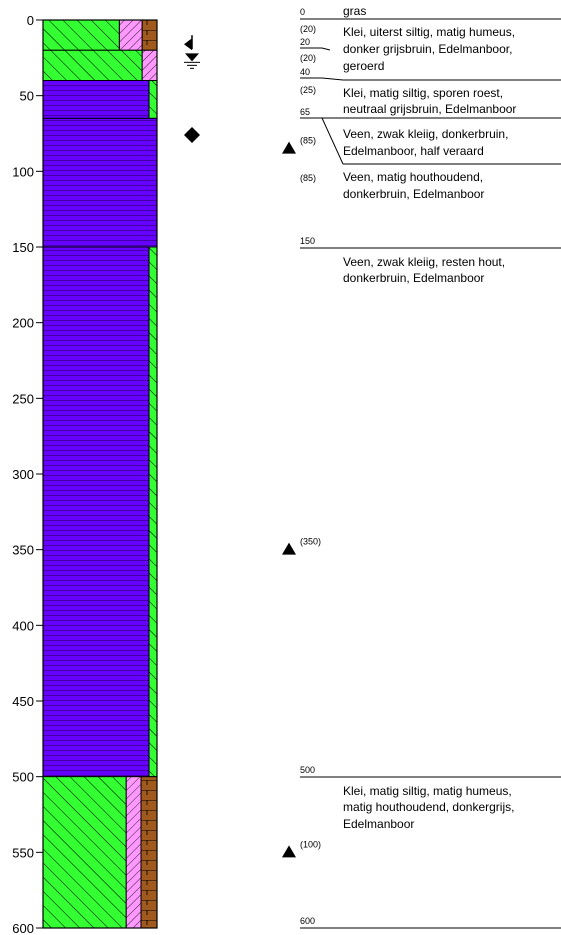 This screenshot has width=561, height=935. Describe the element at coordinates (305, 72) in the screenshot. I see `desc-depth-1: 40` at that location.